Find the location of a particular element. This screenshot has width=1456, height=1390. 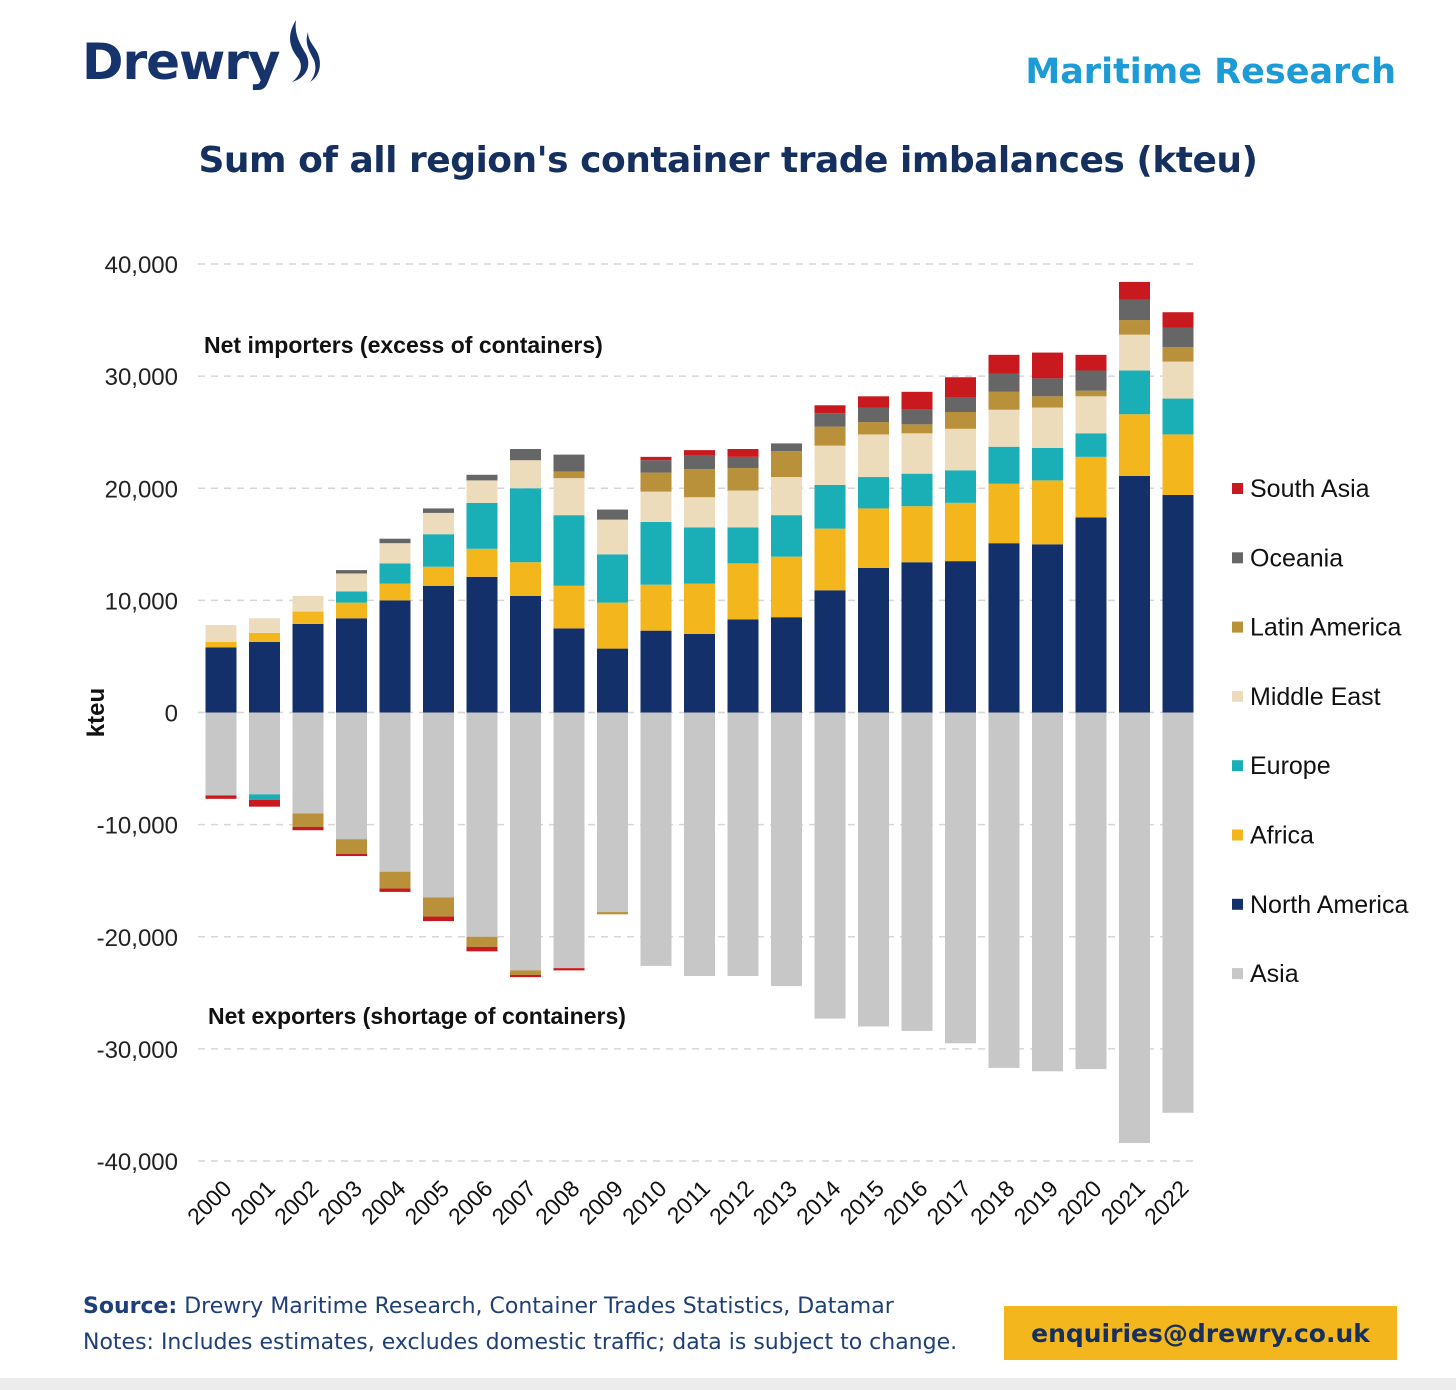

x-tick-label: 2009 is located at coordinates (600, 1202).